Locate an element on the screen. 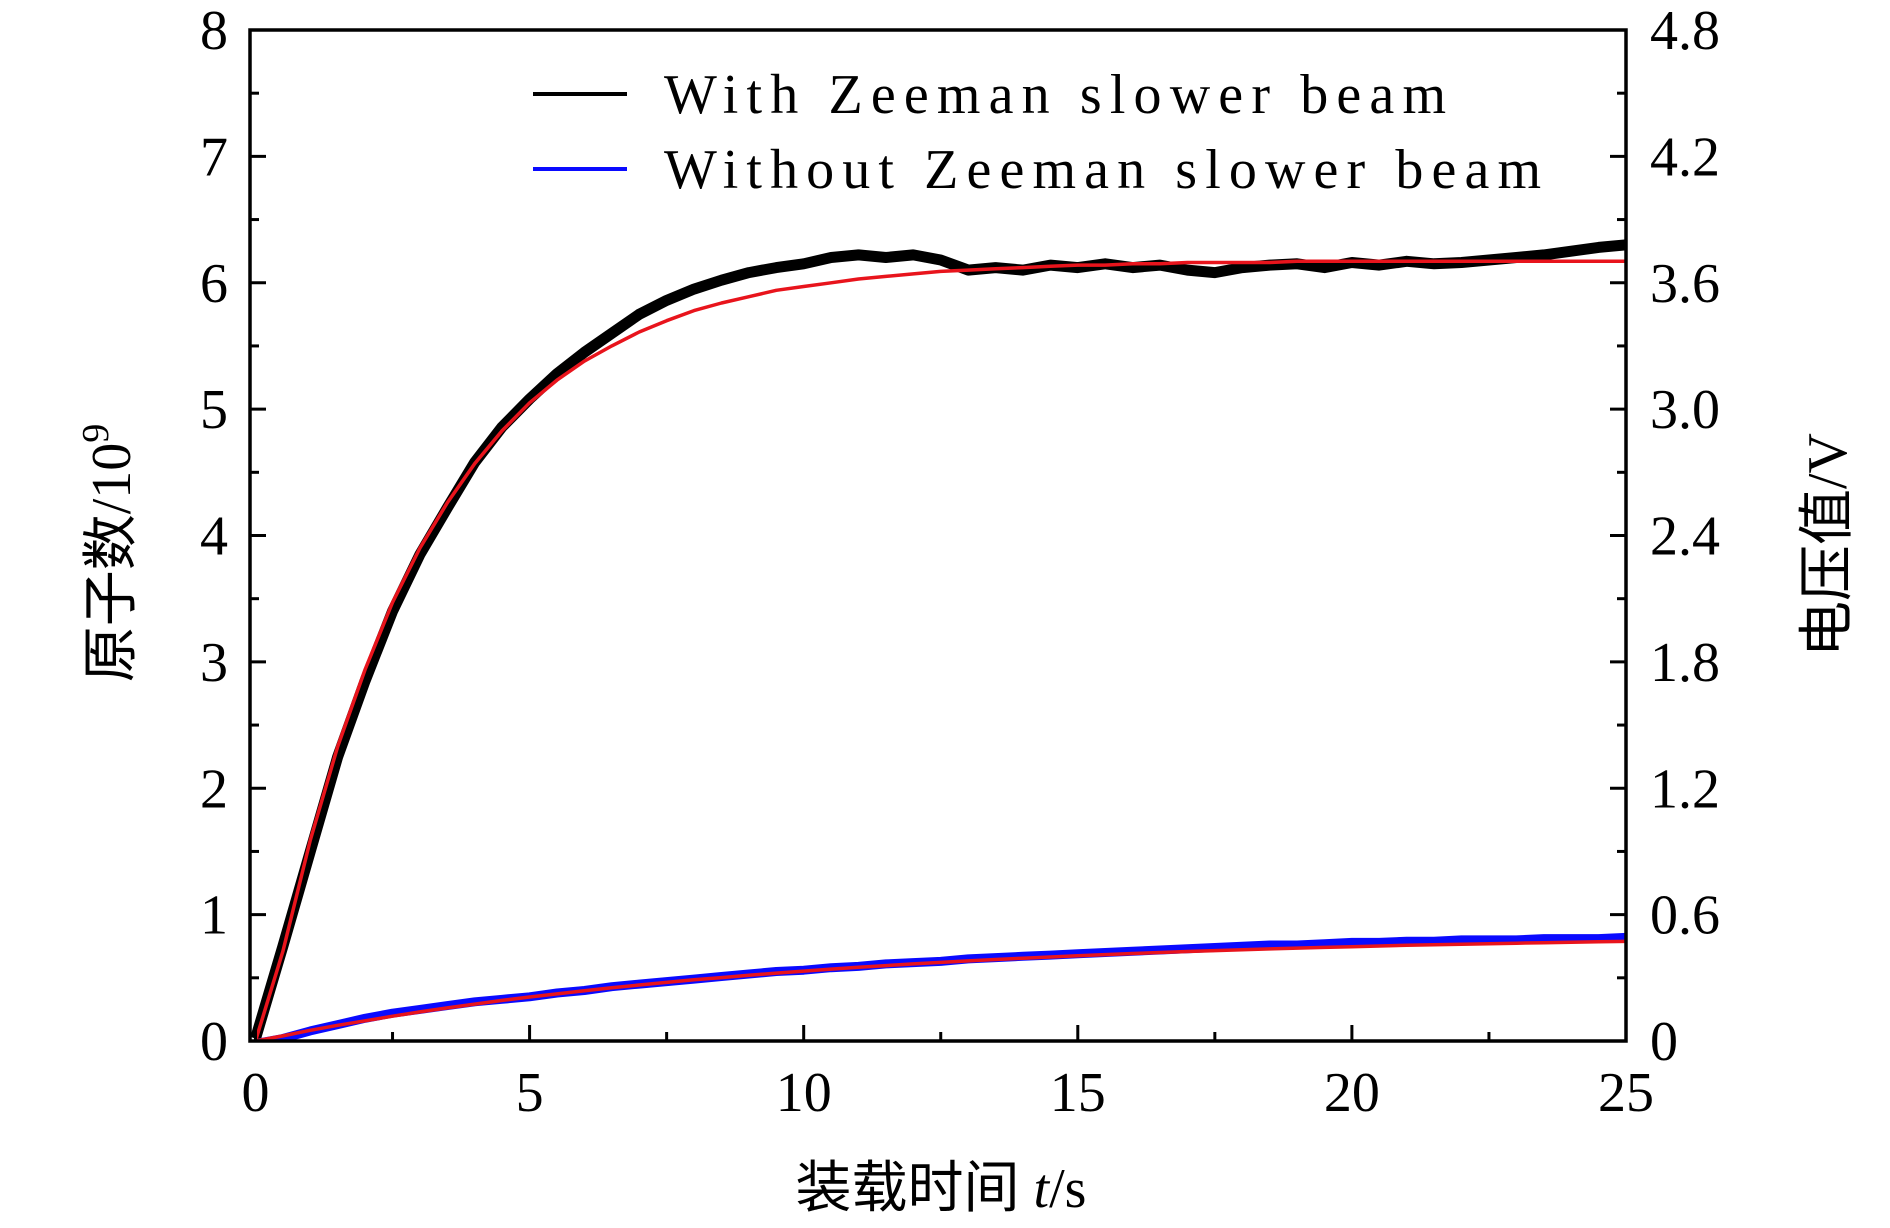  y2-tick-label: 3.0 is located at coordinates (1685, 410).